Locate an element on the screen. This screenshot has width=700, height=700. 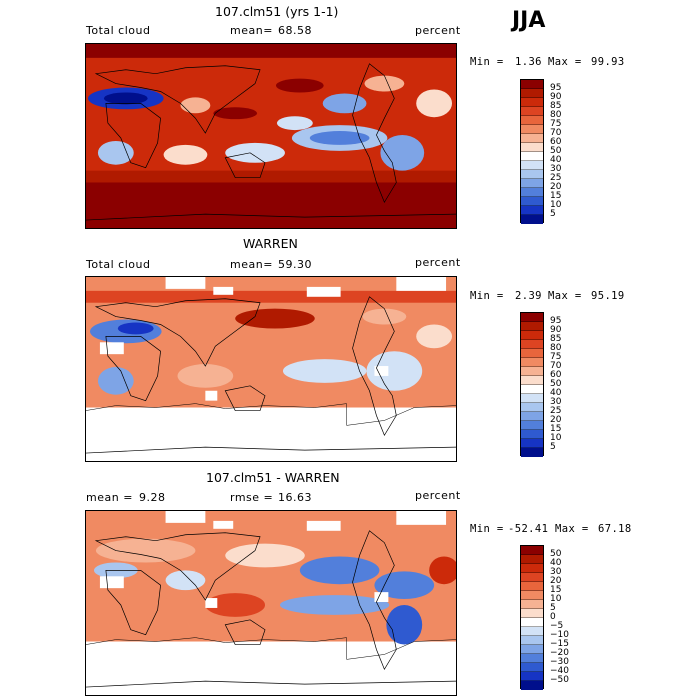
colorbar-tick-label: 60 is located at coordinates (556, 375).